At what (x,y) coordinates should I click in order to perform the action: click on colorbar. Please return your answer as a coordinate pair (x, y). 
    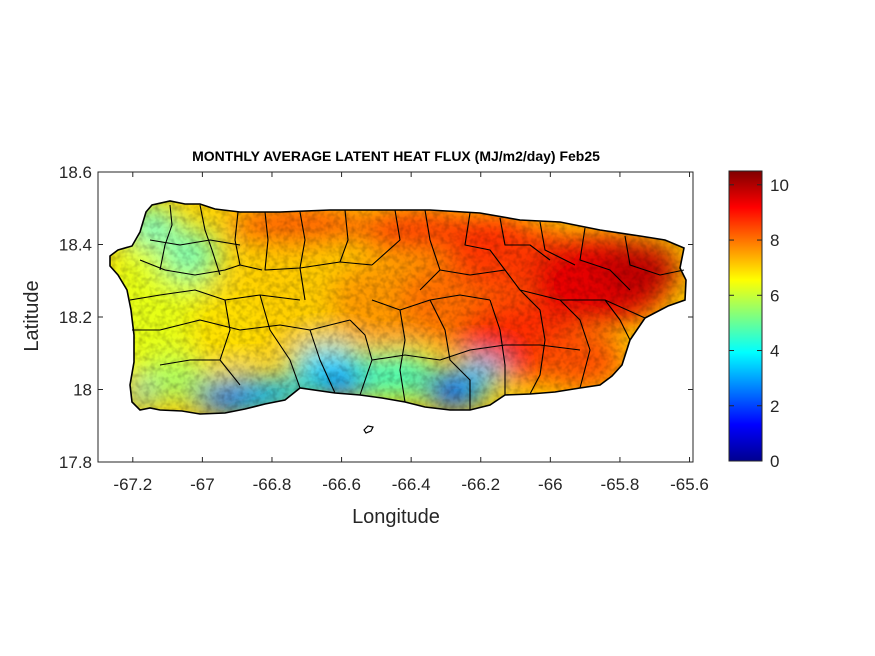
    Looking at the image, I should click on (745, 316).